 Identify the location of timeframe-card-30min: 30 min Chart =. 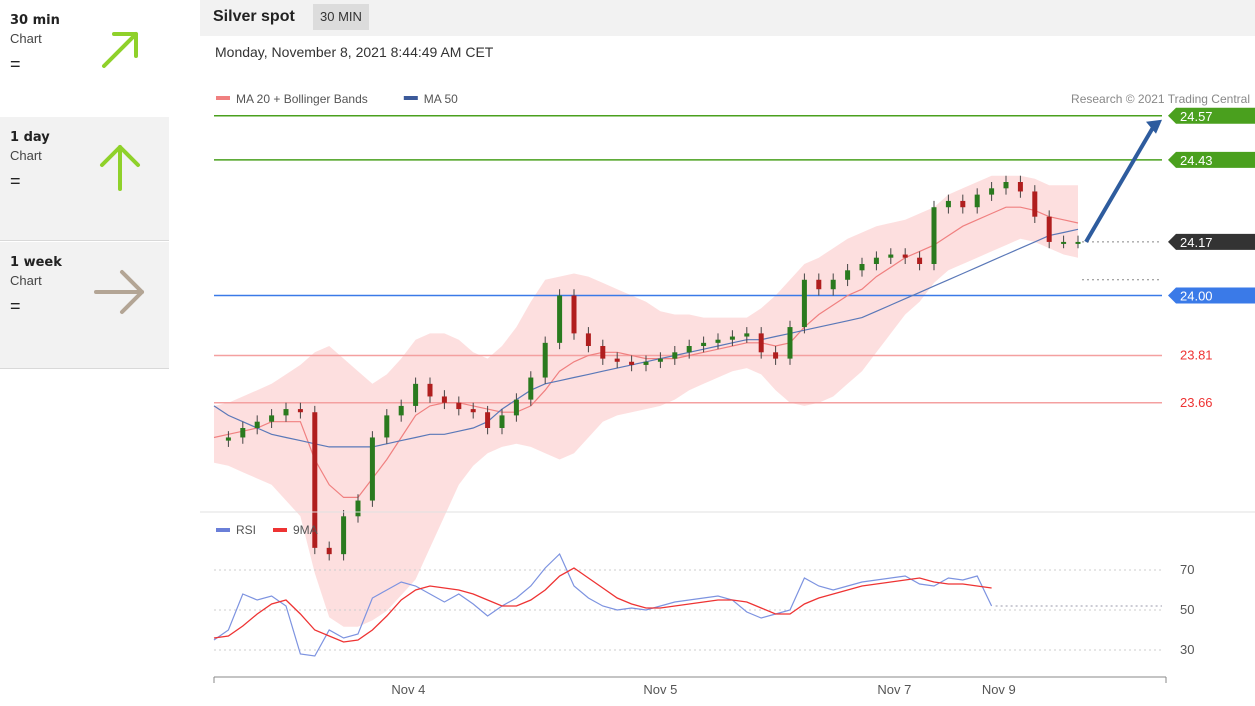
(84, 62).